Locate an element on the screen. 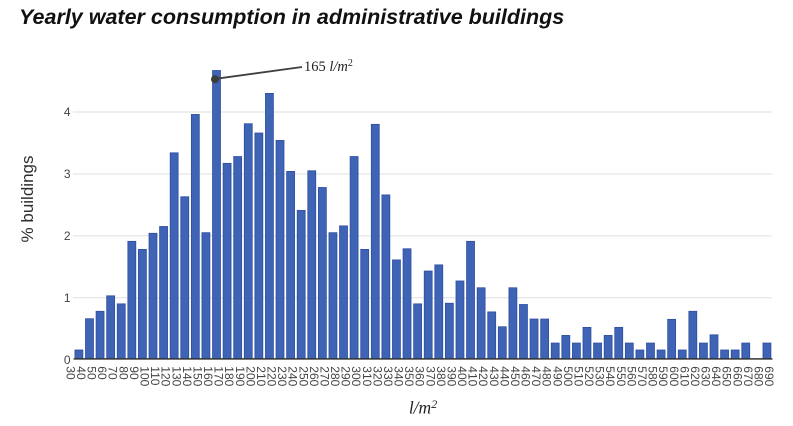 The width and height of the screenshot is (793, 426). svg-text: 165 l/m2 is located at coordinates (328, 66).